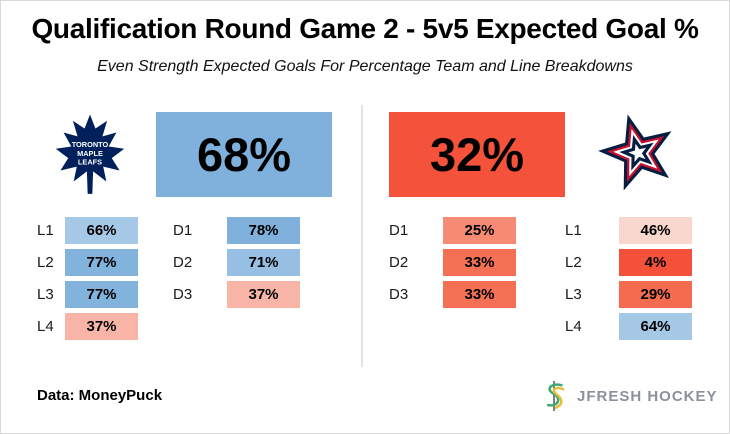 The height and width of the screenshot is (434, 730). I want to click on value-cell: 25%, so click(479, 230).